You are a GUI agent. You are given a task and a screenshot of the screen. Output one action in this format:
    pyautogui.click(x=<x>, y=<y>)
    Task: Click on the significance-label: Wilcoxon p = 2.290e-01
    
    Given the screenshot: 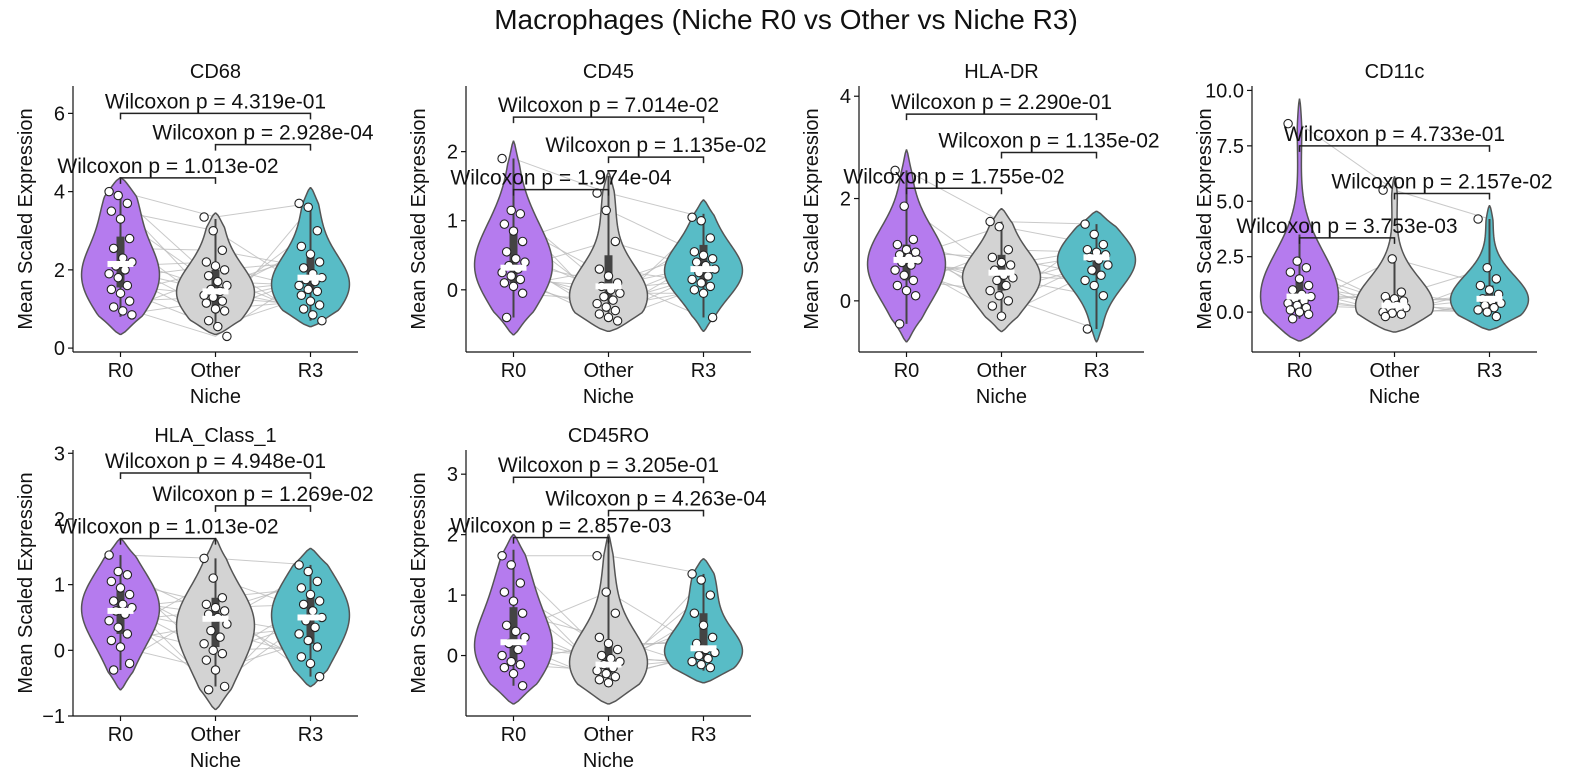 What is the action you would take?
    pyautogui.click(x=1001, y=102)
    